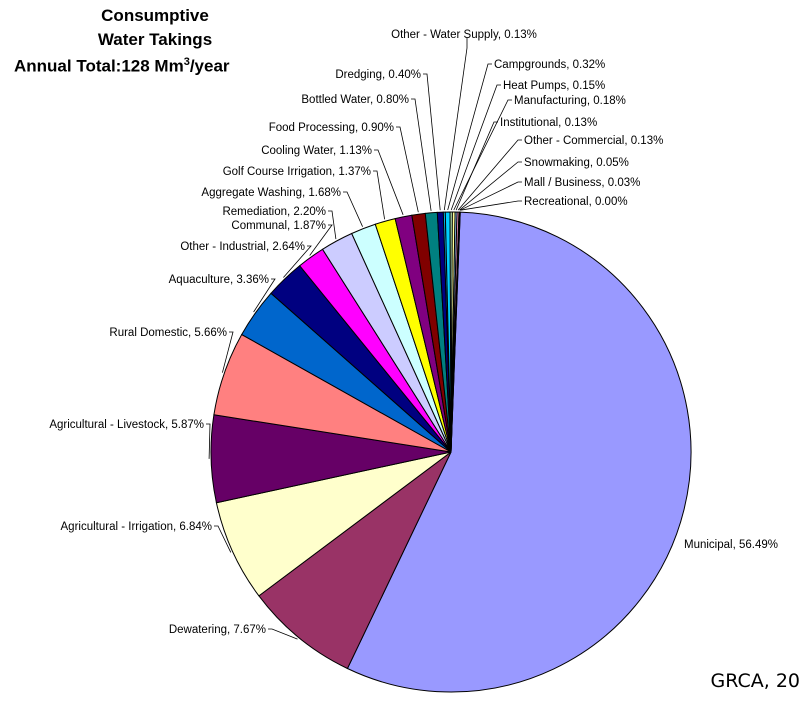 Image resolution: width=804 pixels, height=708 pixels. What do you see at coordinates (355, 100) in the screenshot?
I see `slice-label: Bottled Water, 0.80%` at bounding box center [355, 100].